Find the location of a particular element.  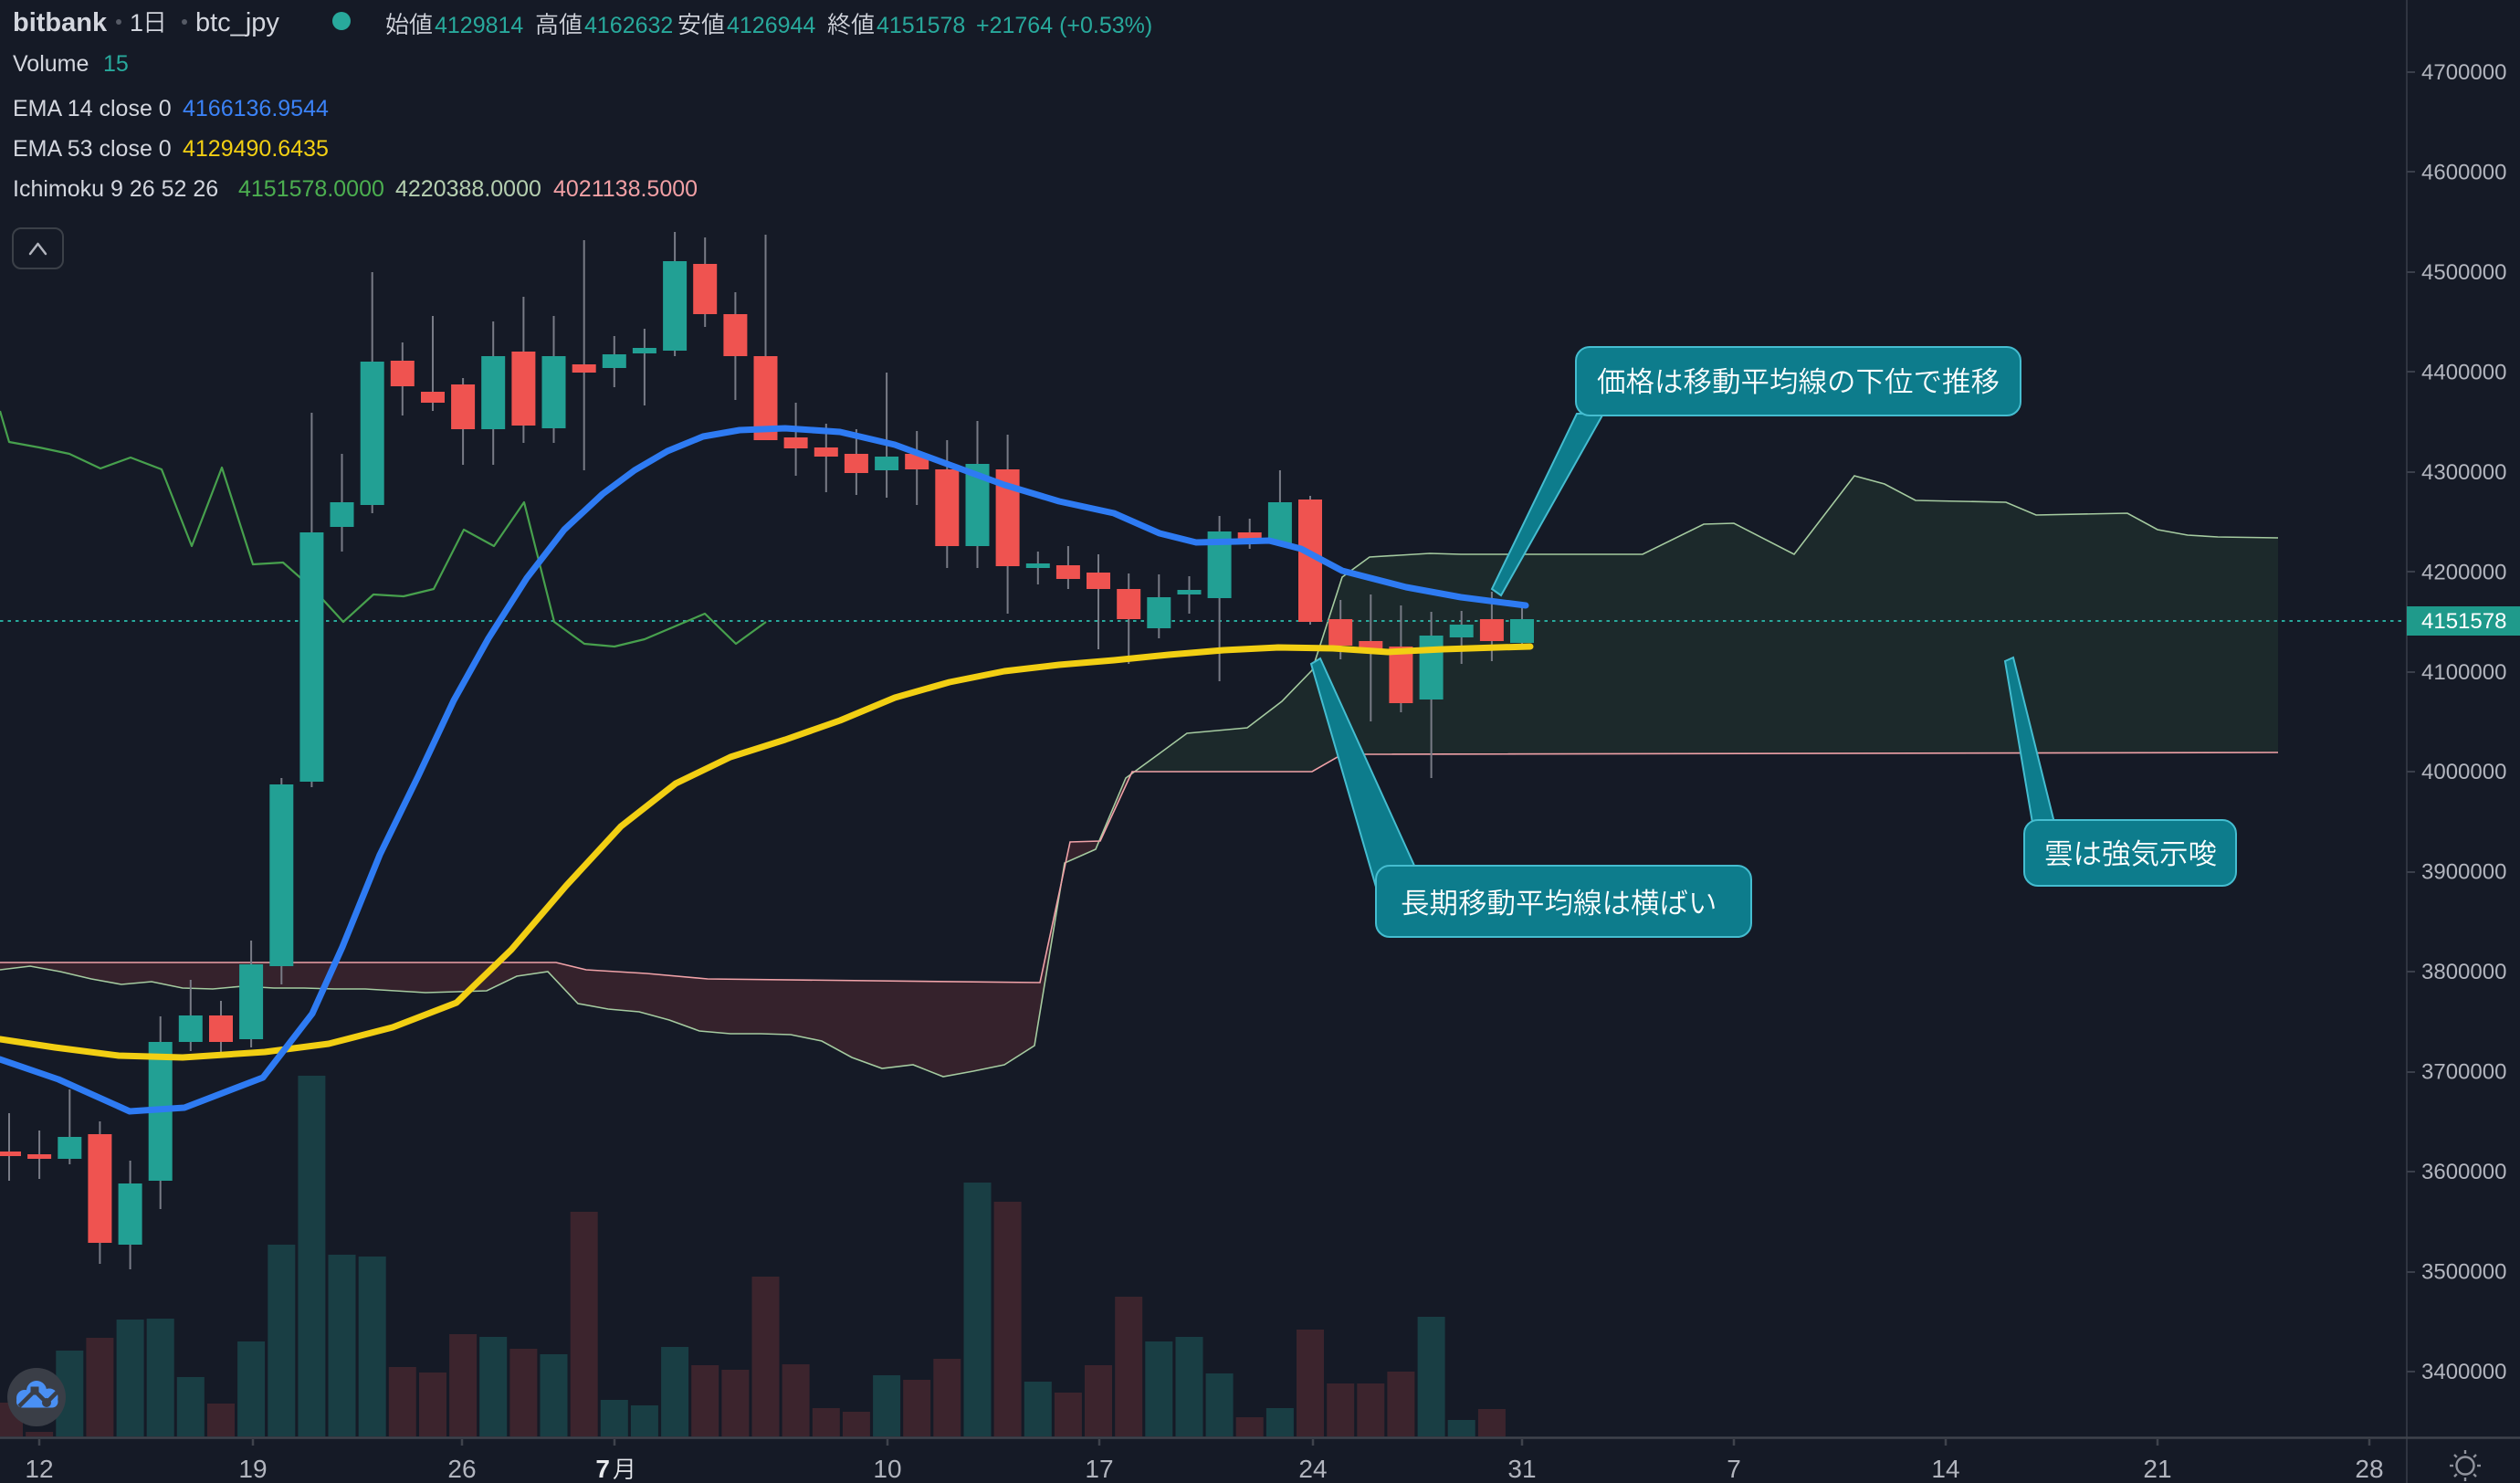

svg-text: 31 is located at coordinates (1522, 1469).